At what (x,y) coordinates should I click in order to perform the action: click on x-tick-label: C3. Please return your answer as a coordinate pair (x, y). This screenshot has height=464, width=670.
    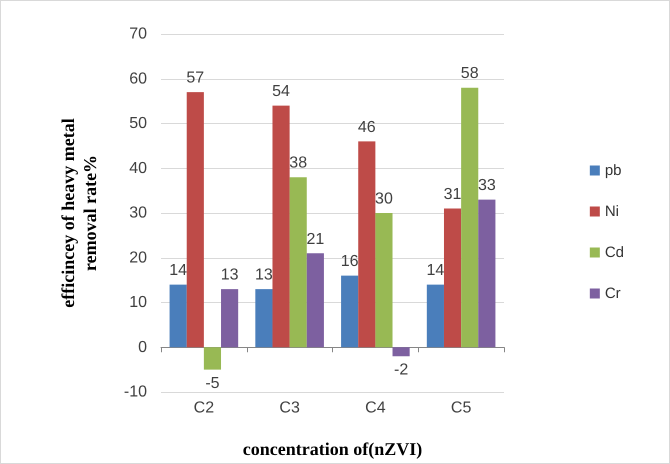
    Looking at the image, I should click on (289, 408).